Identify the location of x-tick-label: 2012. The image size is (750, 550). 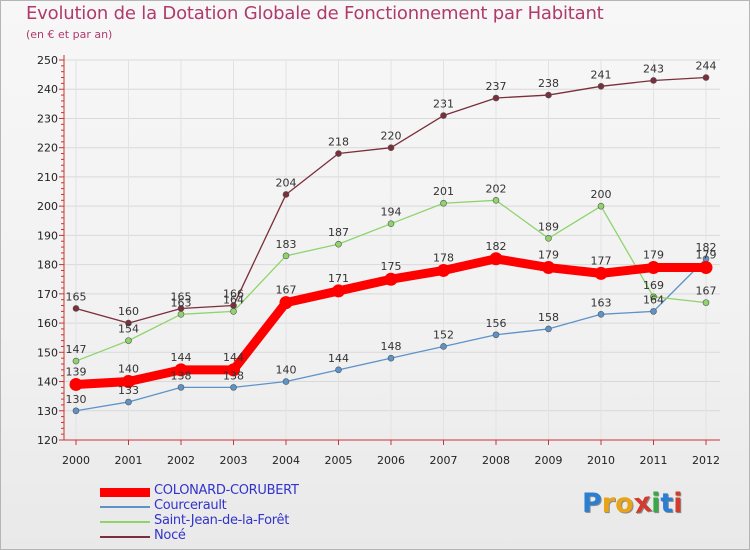
(706, 460).